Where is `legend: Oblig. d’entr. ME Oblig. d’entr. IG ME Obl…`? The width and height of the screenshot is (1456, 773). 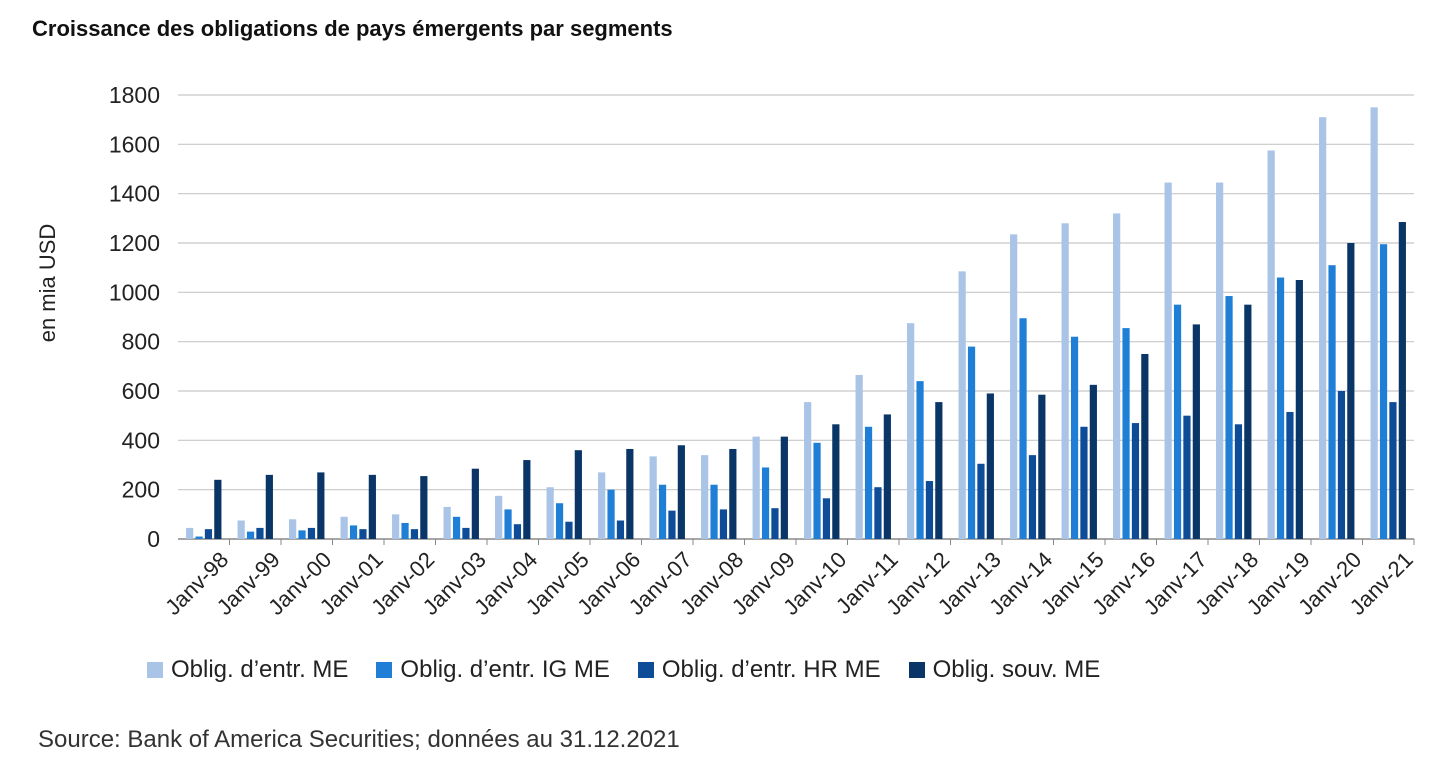
legend: Oblig. d’entr. ME Oblig. d’entr. IG ME Obl… is located at coordinates (637, 670).